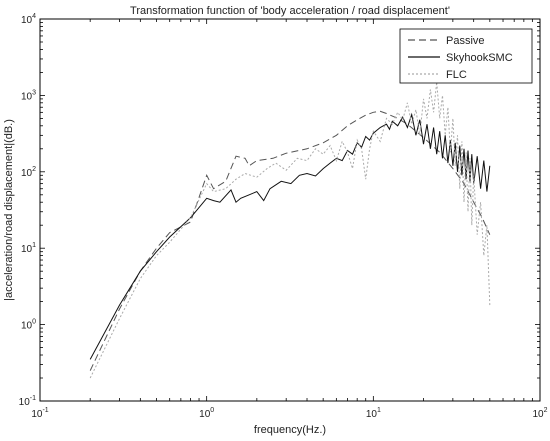 Image resolution: width=550 pixels, height=441 pixels. I want to click on y-tick-label: 10², so click(28, 172).